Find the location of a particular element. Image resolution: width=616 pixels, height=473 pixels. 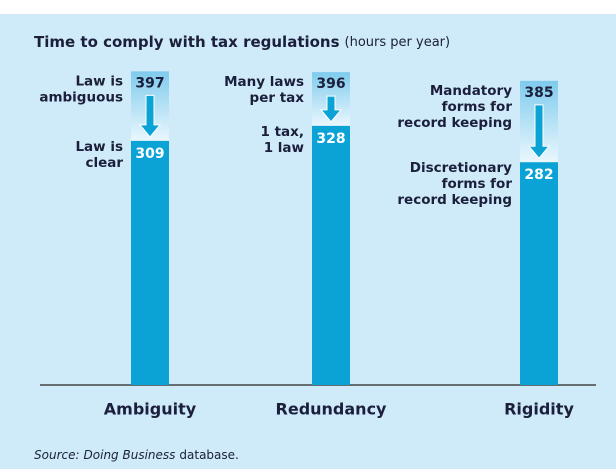

from-value-label: 385 is located at coordinates (538, 93).